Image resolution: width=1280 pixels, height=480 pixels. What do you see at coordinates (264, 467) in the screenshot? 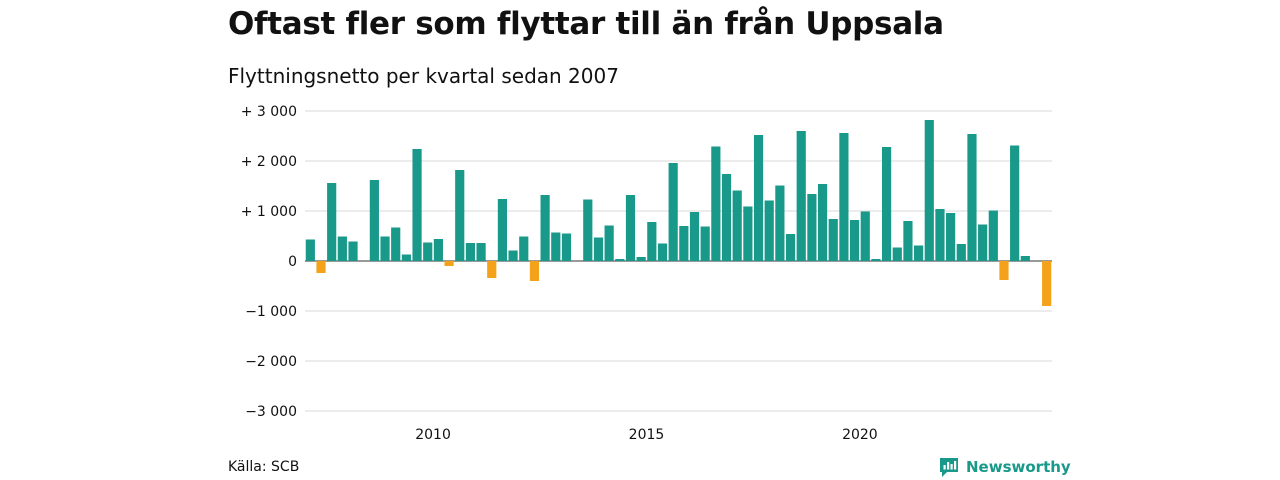
I see `source-note: Källa: SCB` at bounding box center [264, 467].